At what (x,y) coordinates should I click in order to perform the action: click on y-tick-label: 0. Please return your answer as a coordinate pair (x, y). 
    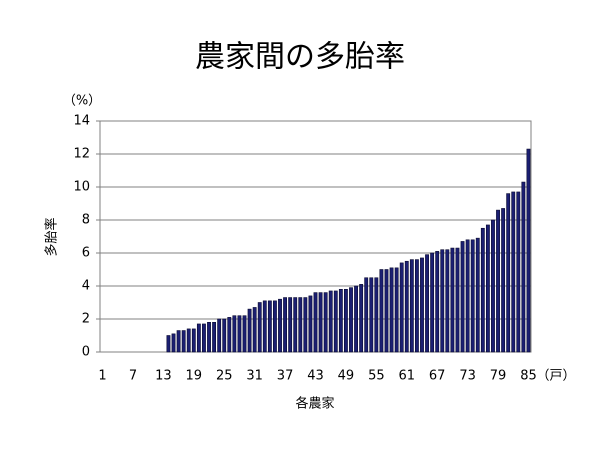
    Looking at the image, I should click on (86, 352).